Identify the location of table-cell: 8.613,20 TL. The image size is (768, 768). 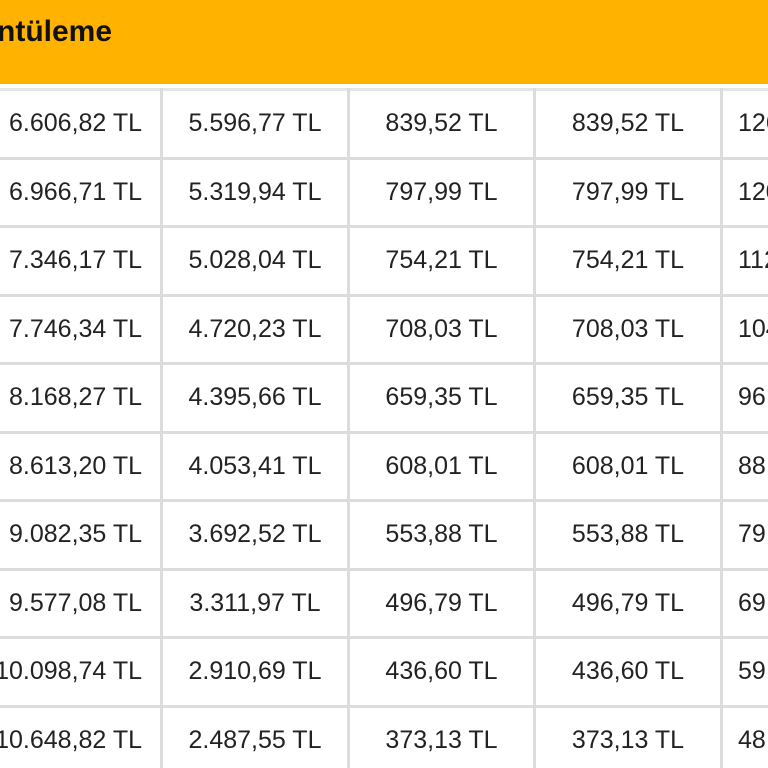
(81, 466).